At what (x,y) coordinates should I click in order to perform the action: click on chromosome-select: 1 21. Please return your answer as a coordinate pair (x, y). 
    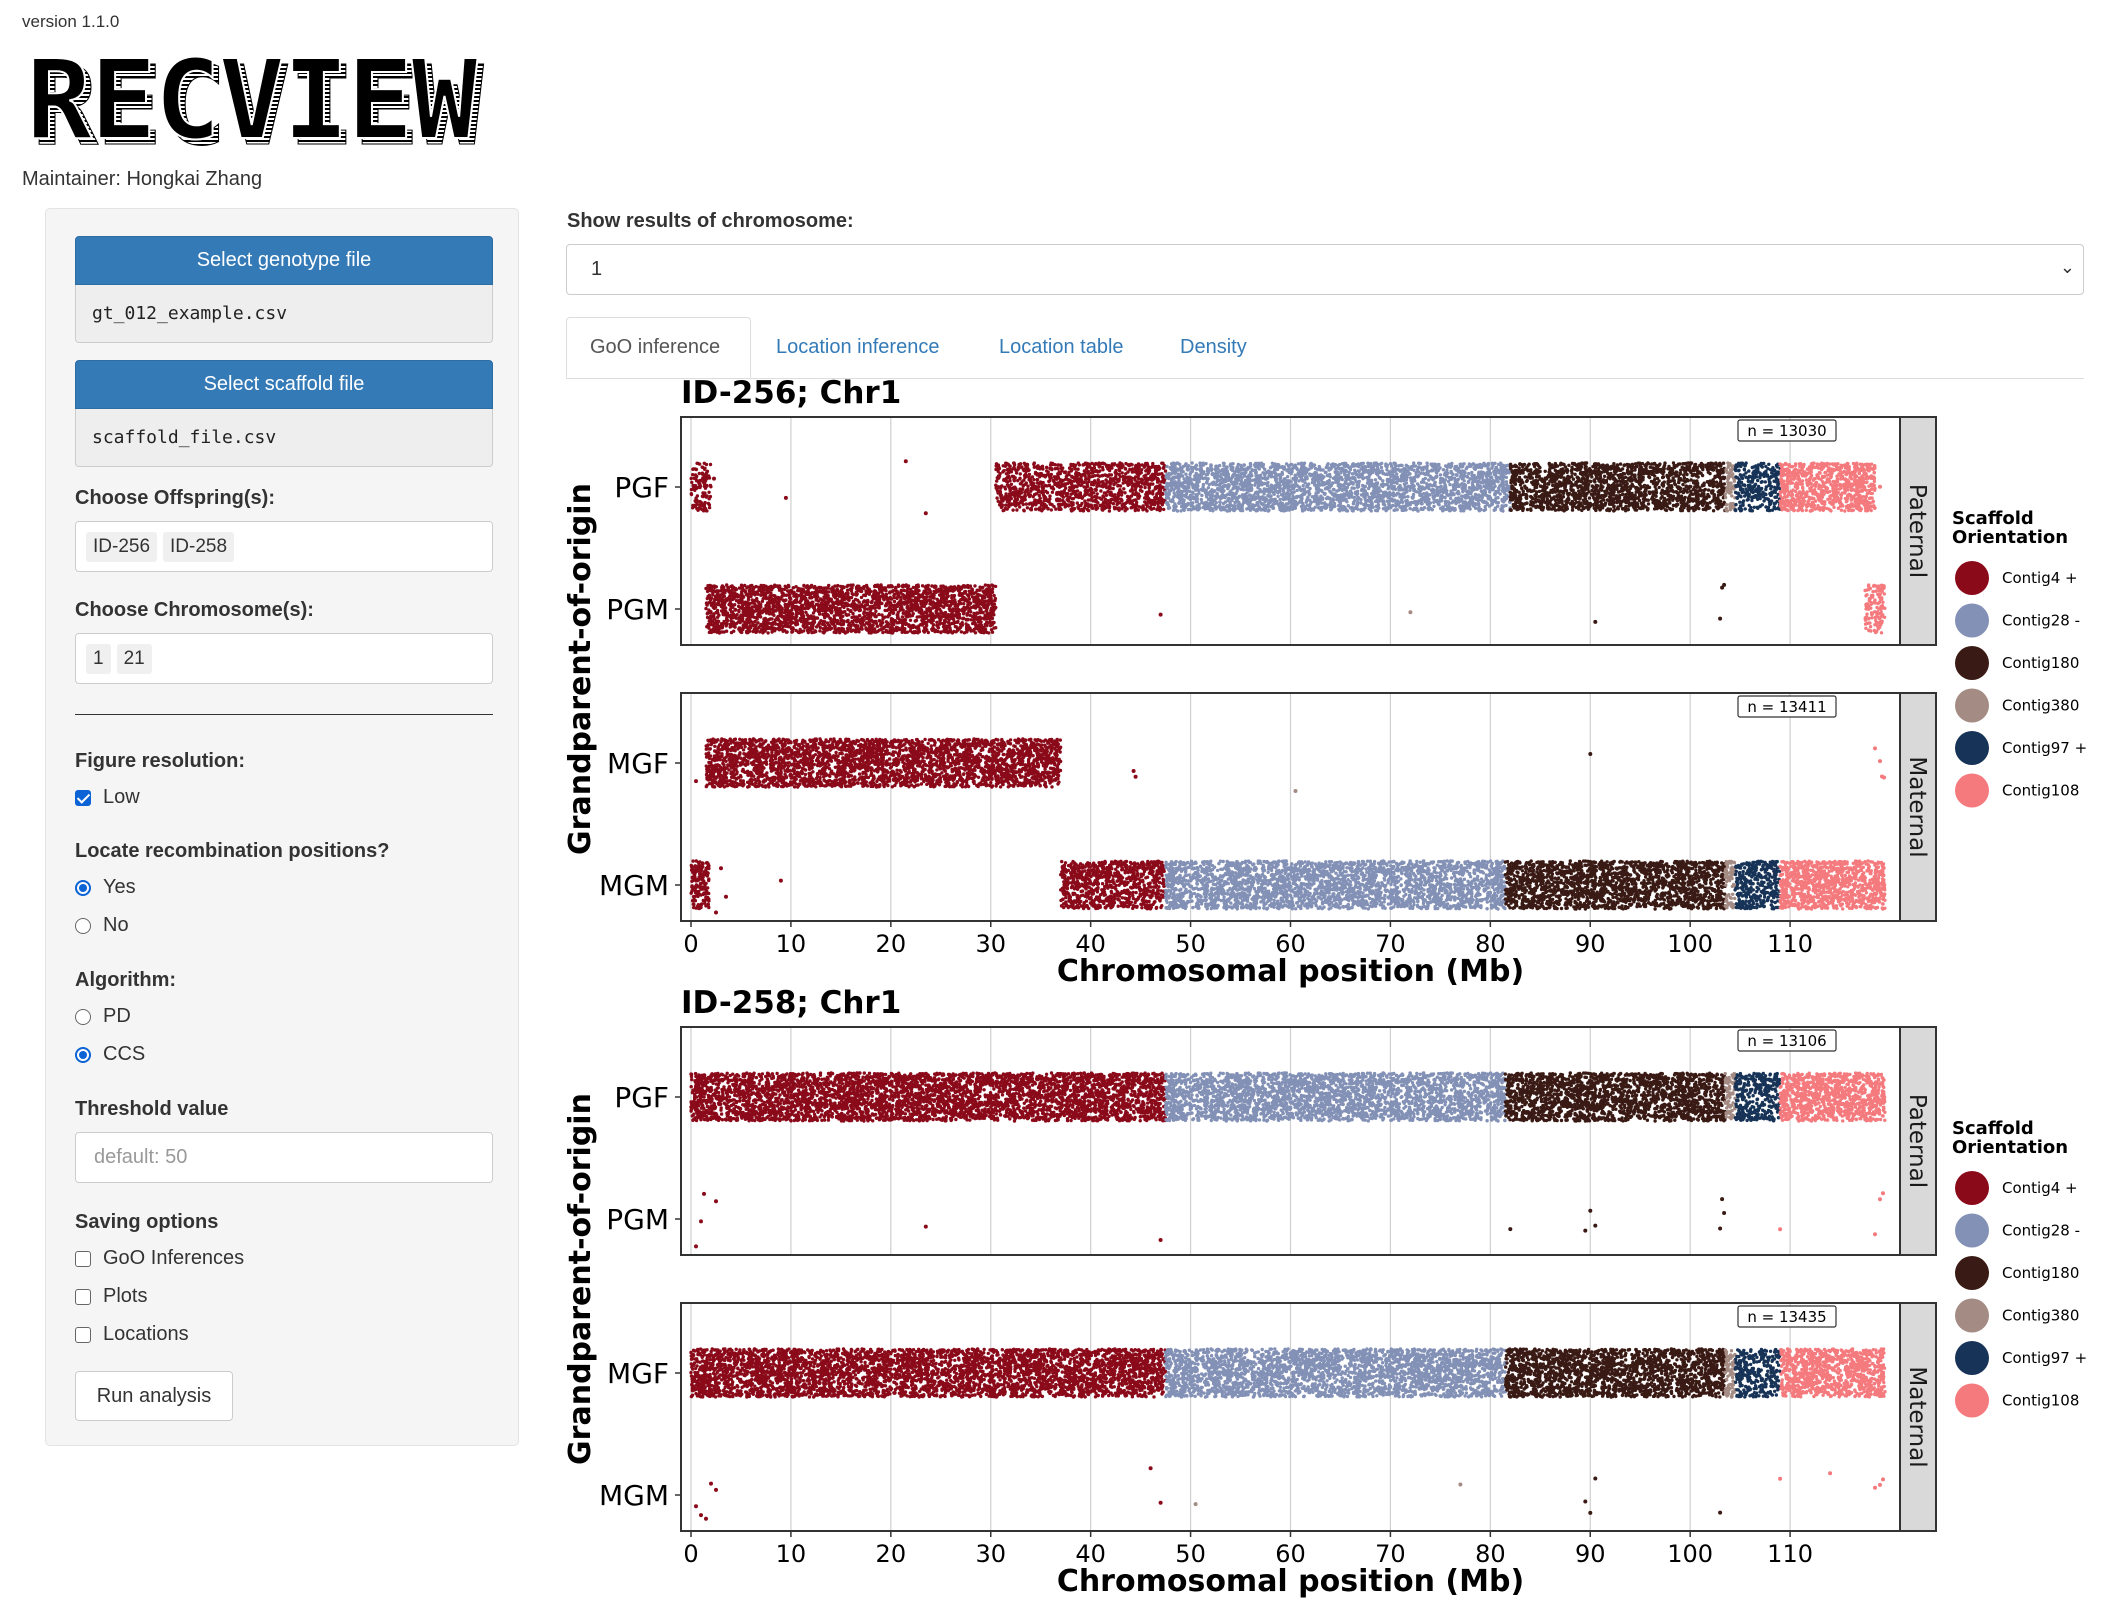
    Looking at the image, I should click on (284, 658).